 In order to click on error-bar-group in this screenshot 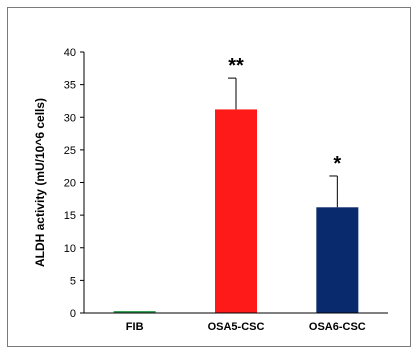, I will do `click(283, 142)`.